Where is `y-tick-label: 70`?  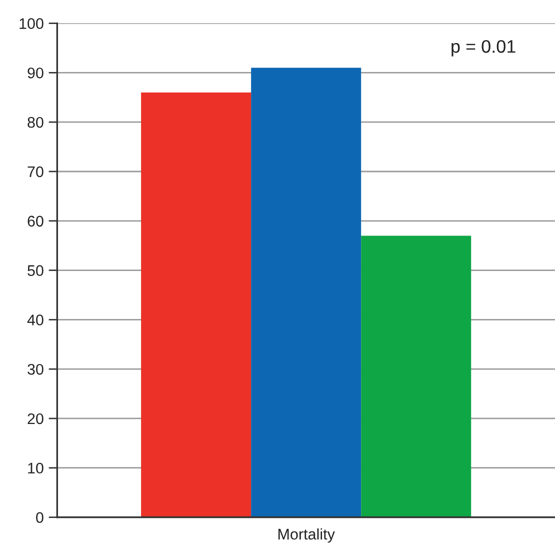
y-tick-label: 70 is located at coordinates (36, 172).